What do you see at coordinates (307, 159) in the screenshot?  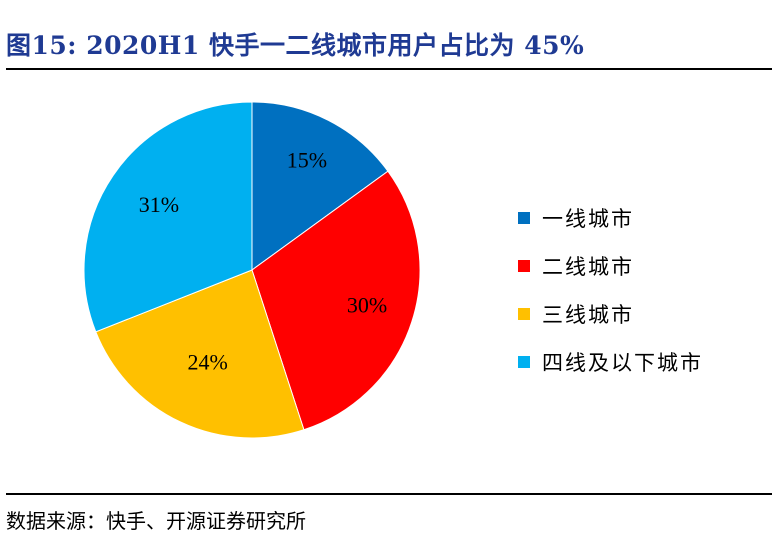 I see `slice-value-label: 15%` at bounding box center [307, 159].